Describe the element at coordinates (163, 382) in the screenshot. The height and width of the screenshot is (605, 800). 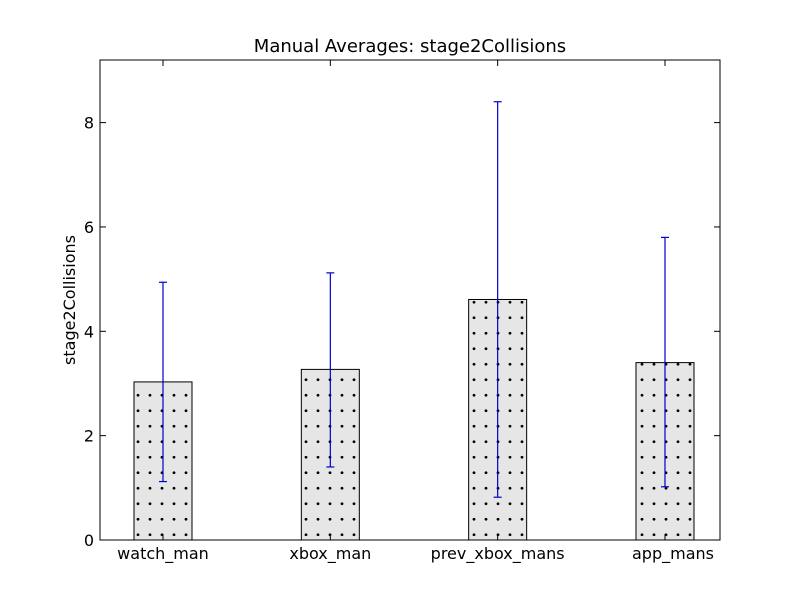
I see `error-bar-watch_man` at that location.